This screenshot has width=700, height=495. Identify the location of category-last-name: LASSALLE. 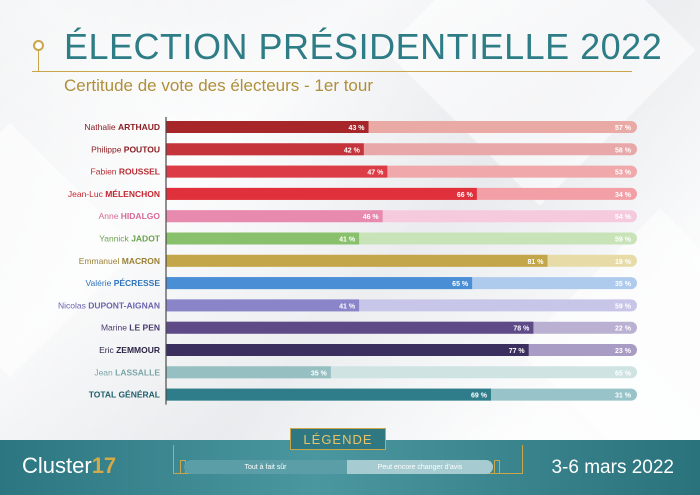
(137, 372).